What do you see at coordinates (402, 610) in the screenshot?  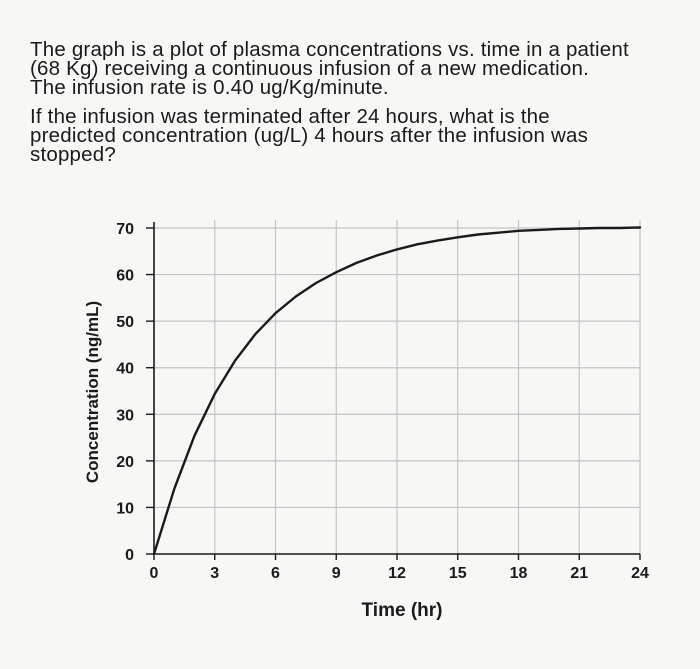 I see `x-axis-label: Time (hr)` at bounding box center [402, 610].